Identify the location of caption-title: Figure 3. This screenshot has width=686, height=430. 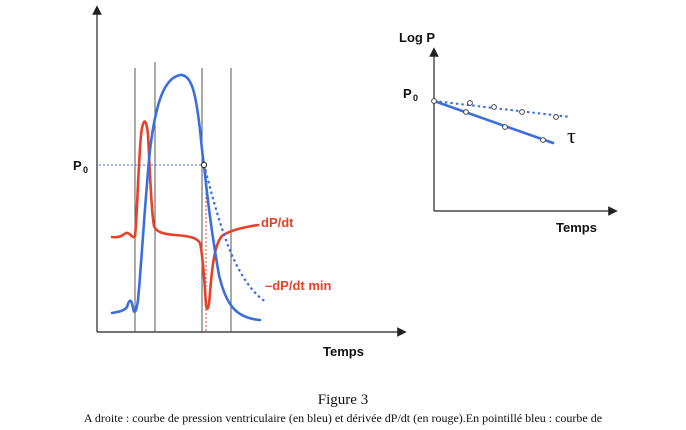
(343, 400).